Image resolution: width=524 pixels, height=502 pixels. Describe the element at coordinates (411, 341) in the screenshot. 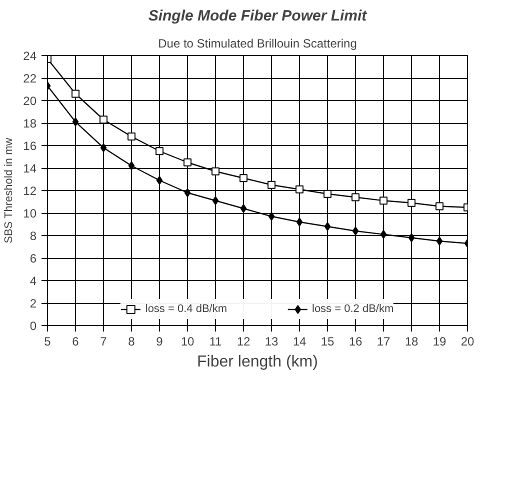

I see `x-tick-label: 18` at that location.